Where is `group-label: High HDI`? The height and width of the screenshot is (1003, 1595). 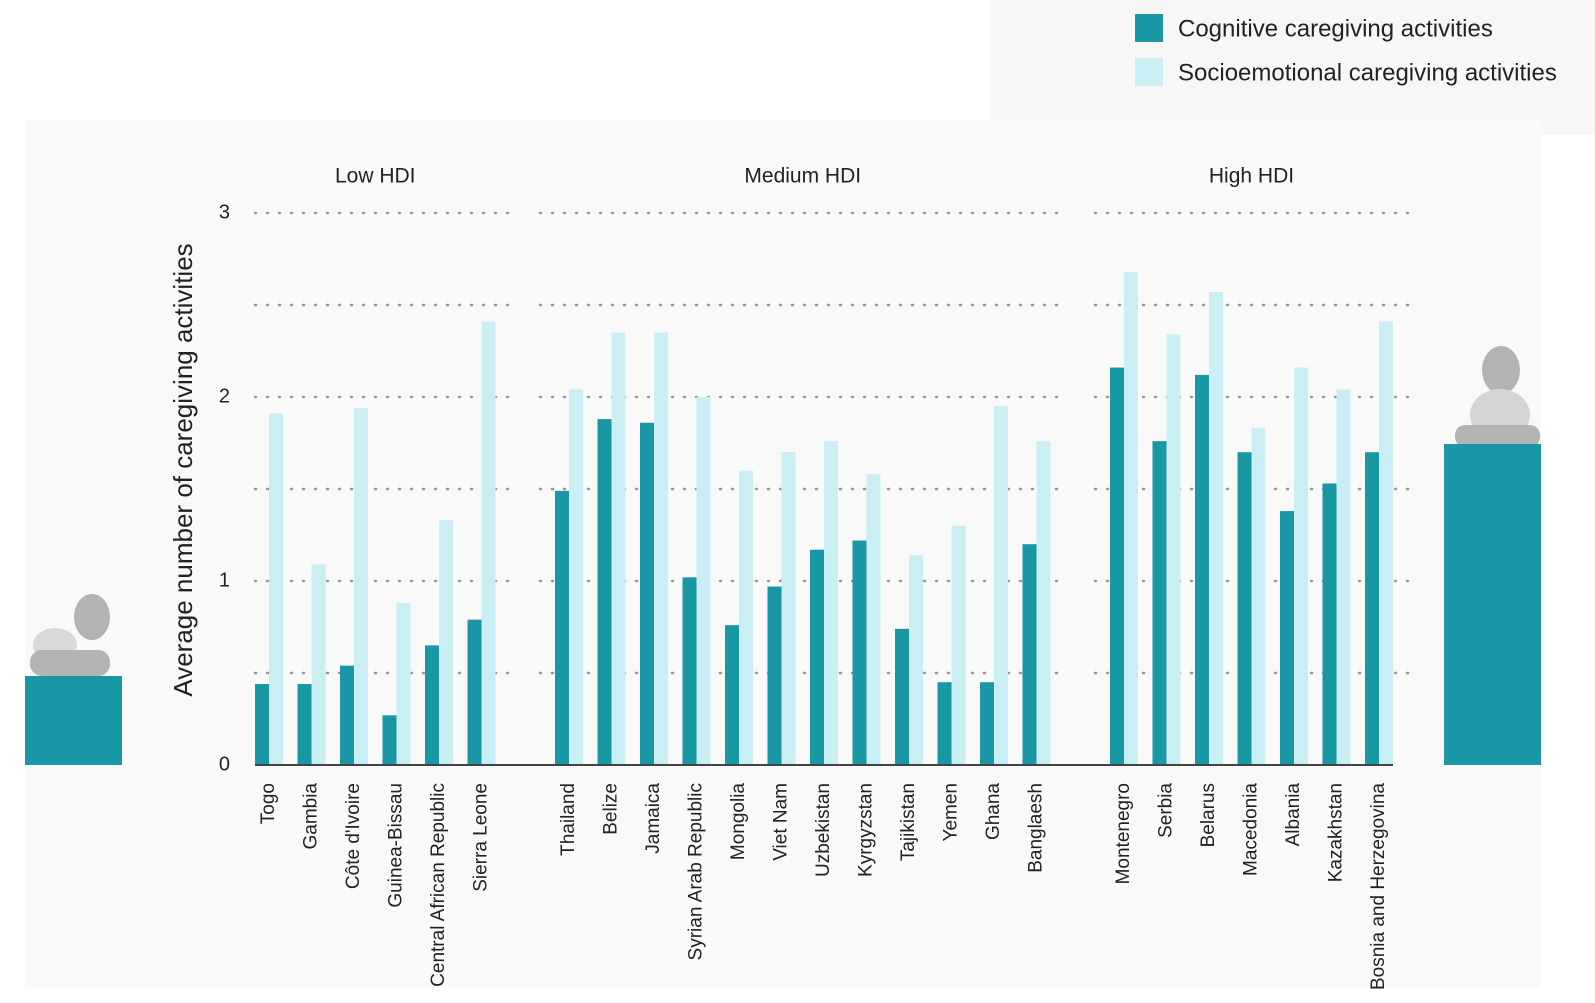
group-label: High HDI is located at coordinates (1251, 176).